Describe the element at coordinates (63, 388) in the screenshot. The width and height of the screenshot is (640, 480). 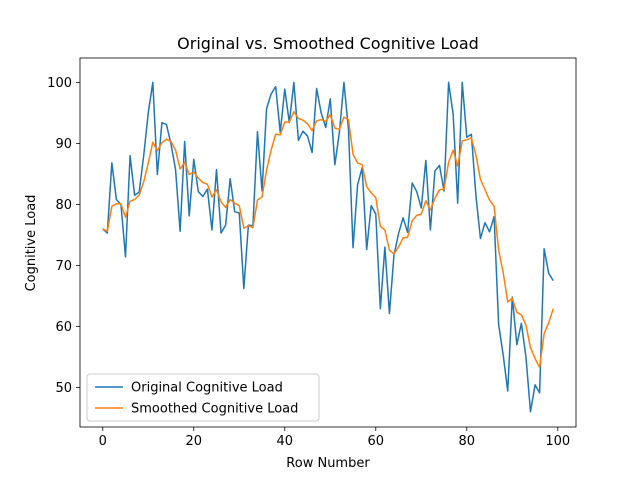
I see `y-tick-label: 50` at that location.